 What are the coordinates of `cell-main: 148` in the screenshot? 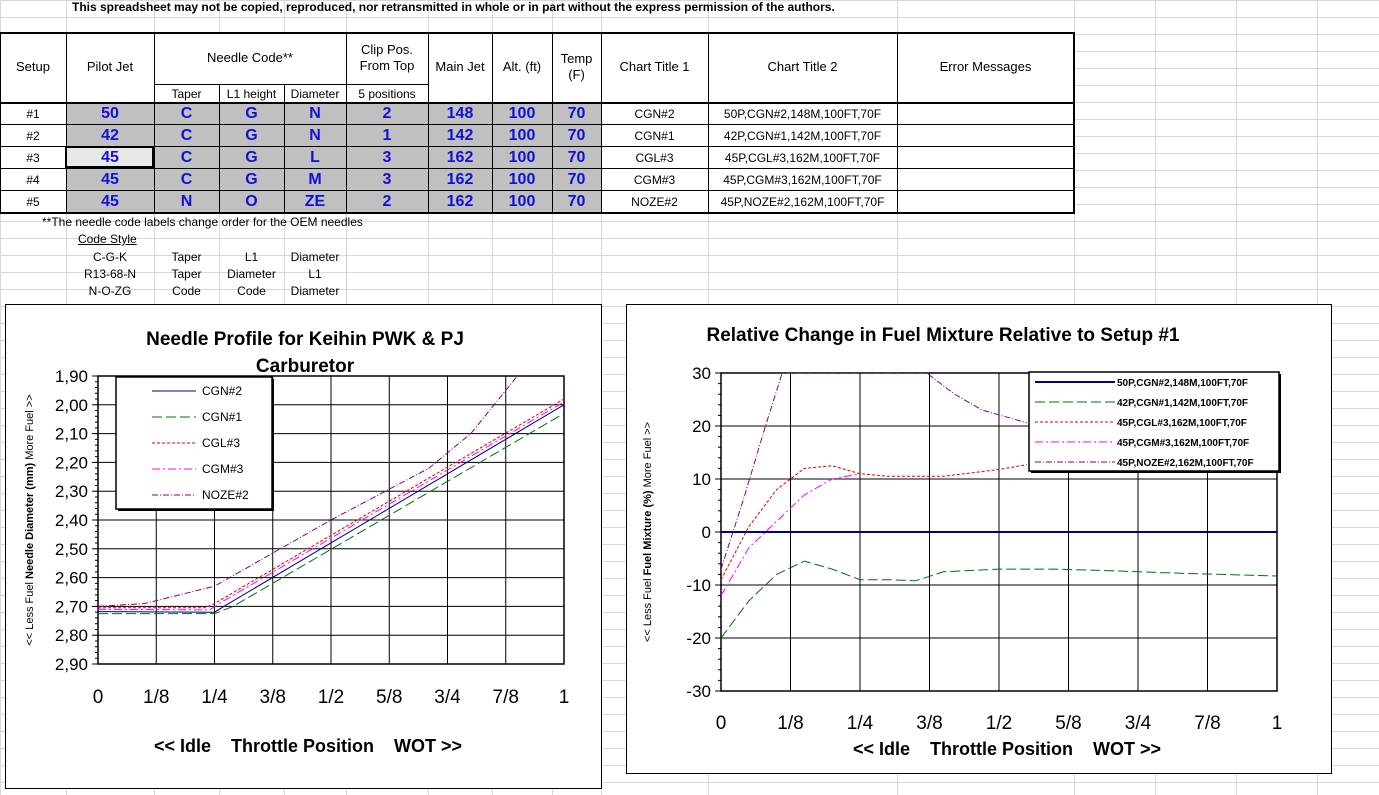 It's located at (460, 113).